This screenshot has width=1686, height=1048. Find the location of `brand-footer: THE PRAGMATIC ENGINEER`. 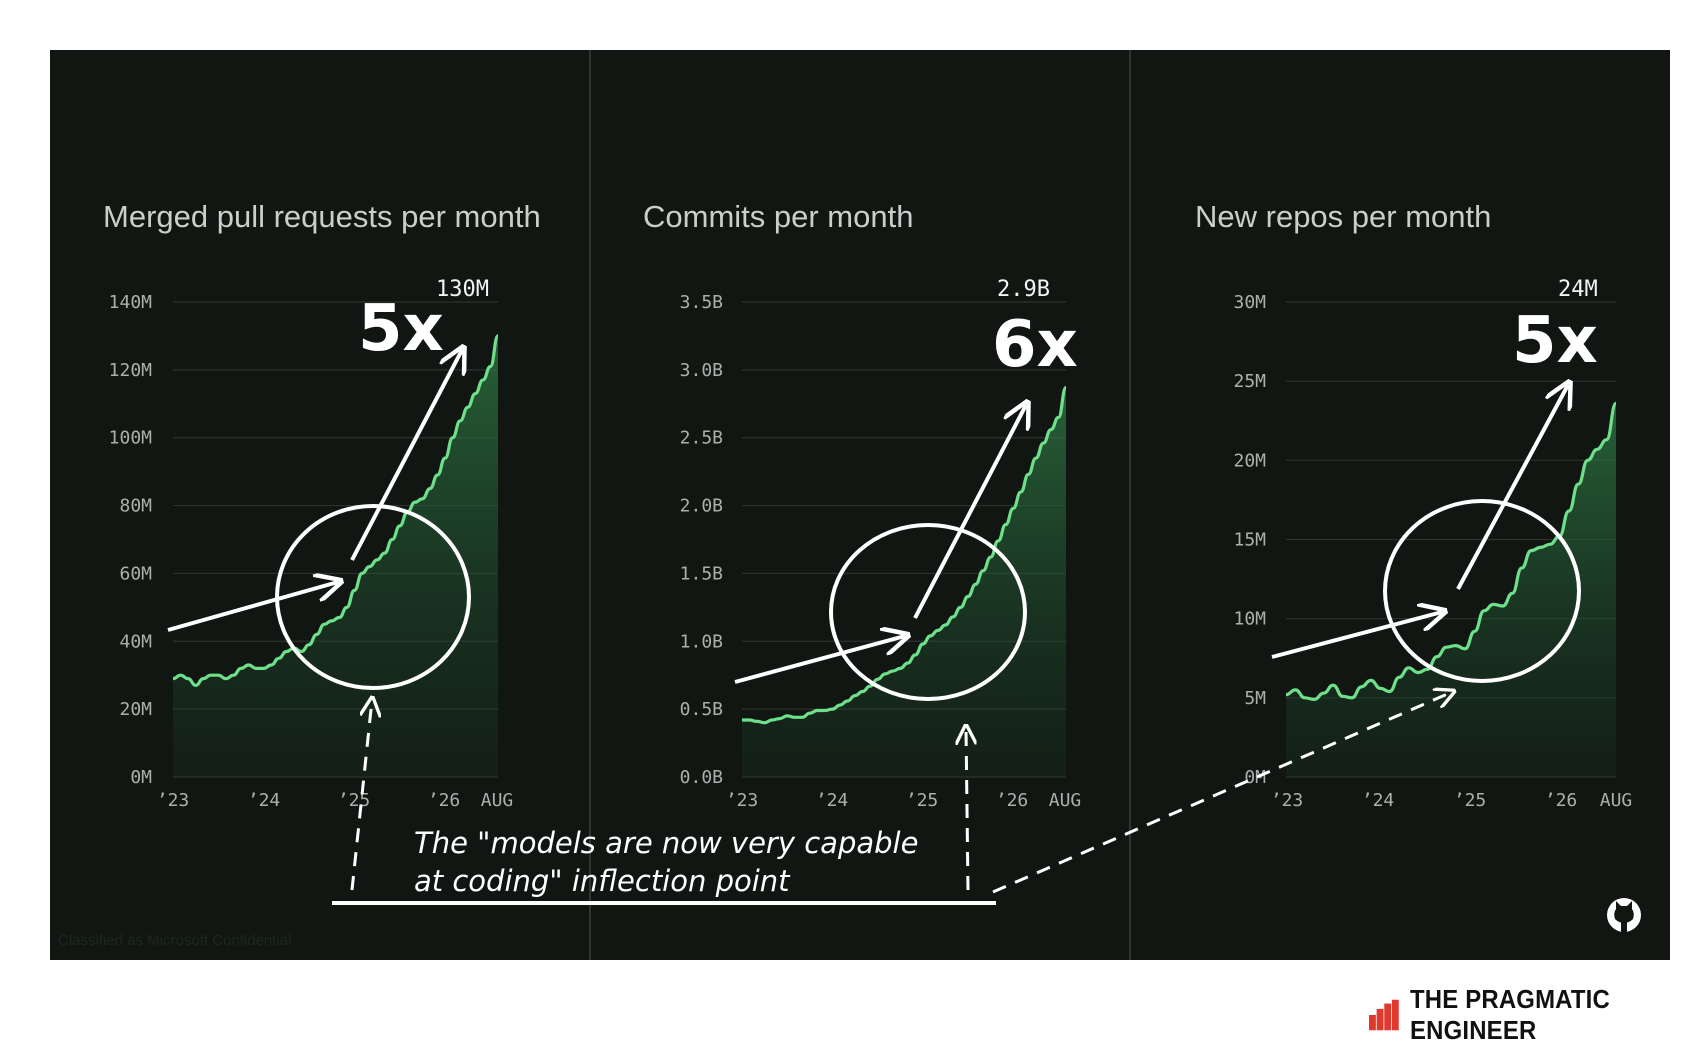

brand-footer: THE PRAGMATIC ENGINEER is located at coordinates (1527, 1015).